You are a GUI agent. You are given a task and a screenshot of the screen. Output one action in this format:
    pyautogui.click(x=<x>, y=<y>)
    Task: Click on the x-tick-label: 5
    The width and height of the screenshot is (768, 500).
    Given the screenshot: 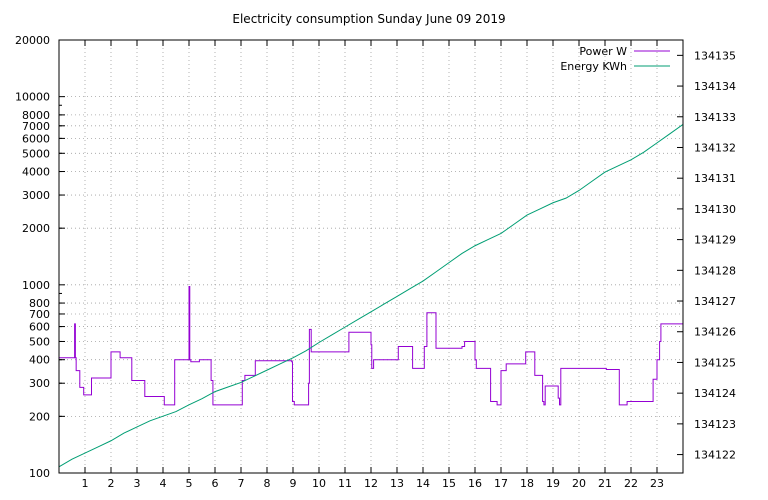 What is the action you would take?
    pyautogui.click(x=189, y=483)
    